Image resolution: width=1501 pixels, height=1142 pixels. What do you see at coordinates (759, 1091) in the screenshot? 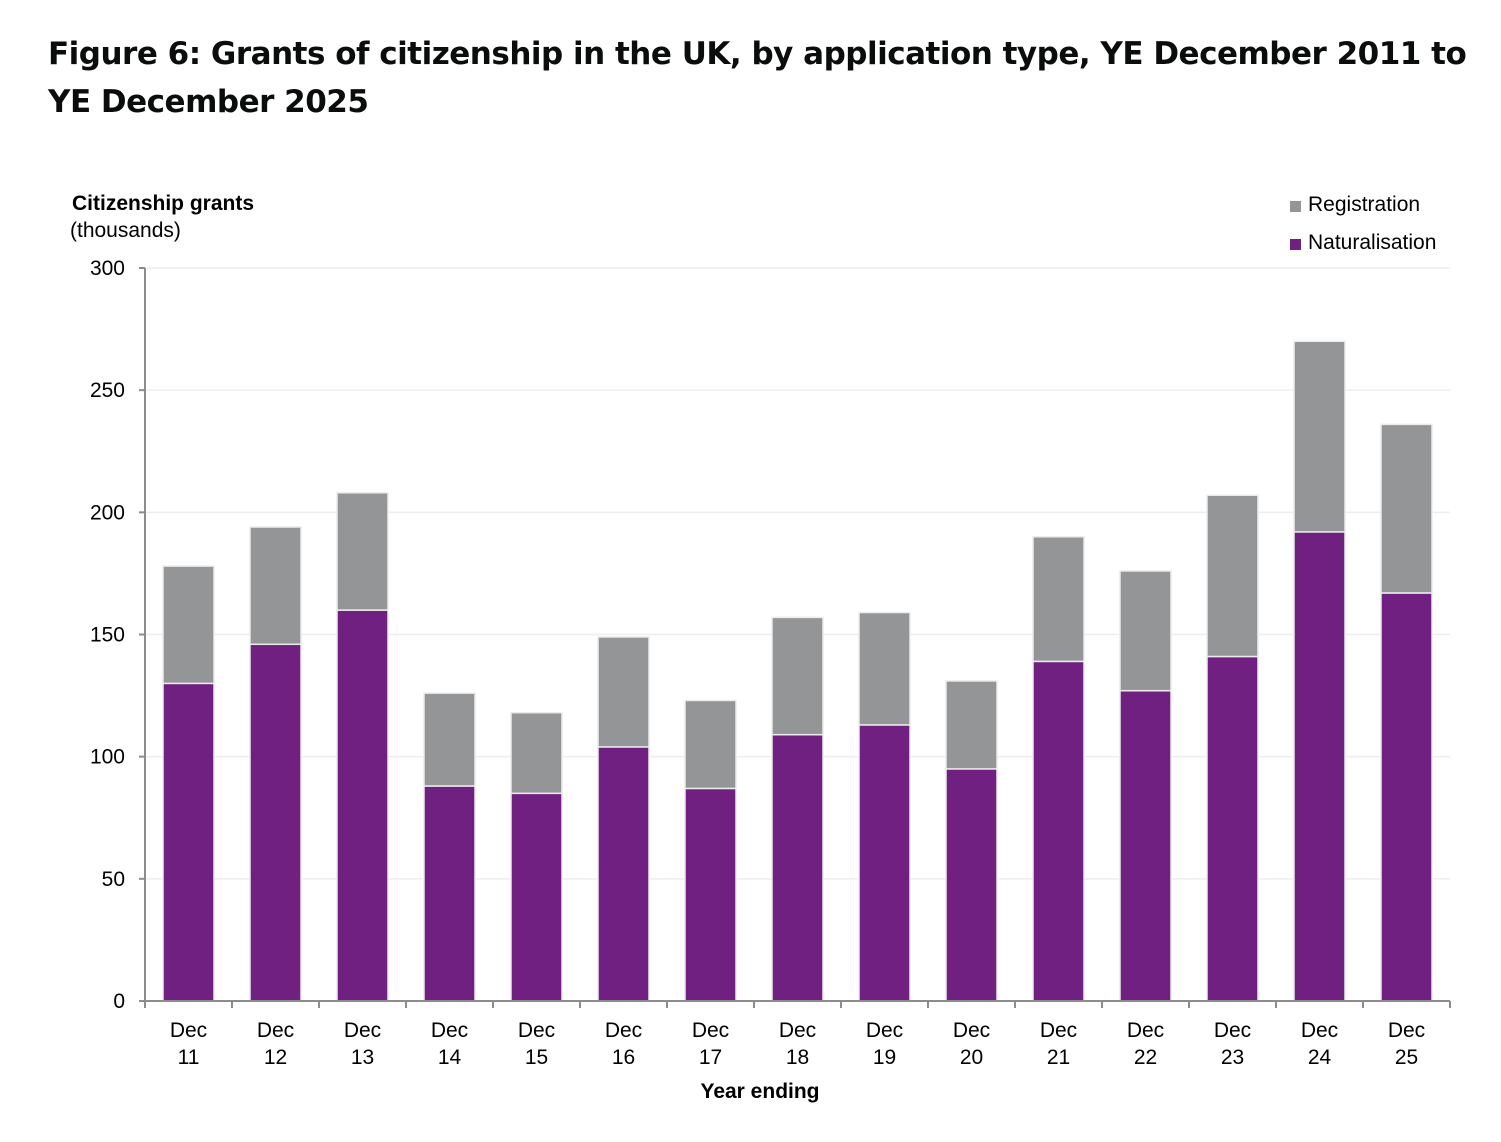
I see `x-axis-label: Year ending` at bounding box center [759, 1091].